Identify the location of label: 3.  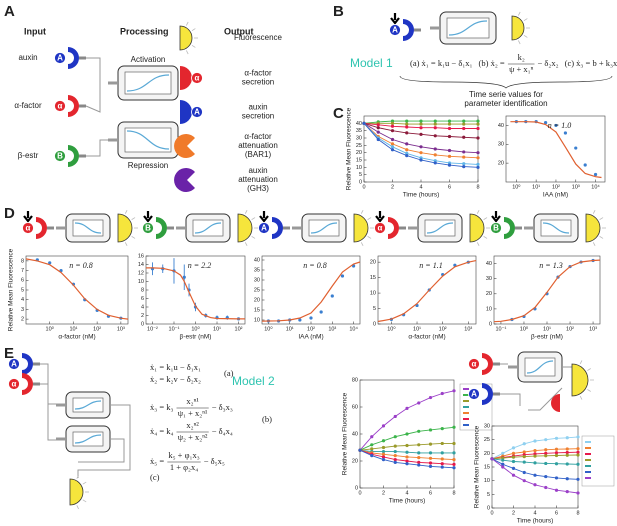
(22, 310).